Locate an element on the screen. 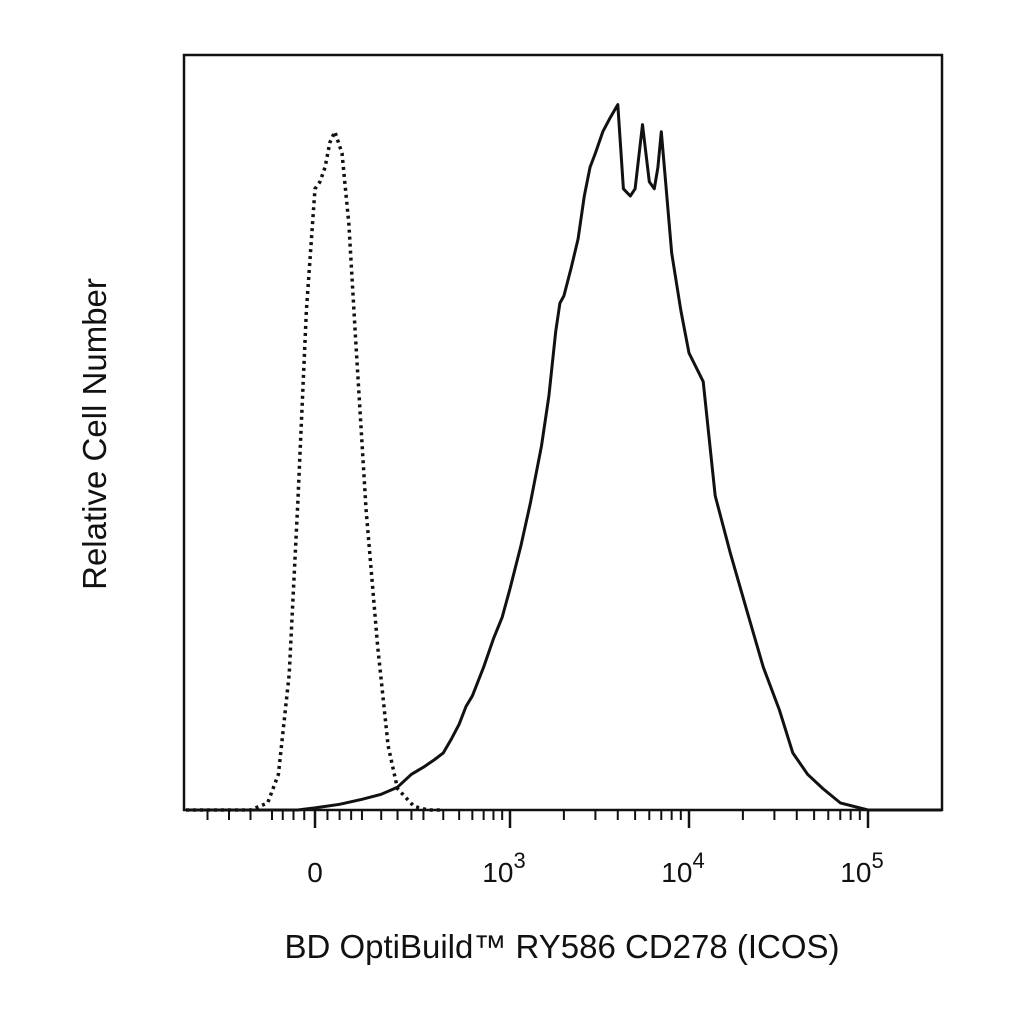  x-tick-label-exponent: 3 is located at coordinates (519, 860).